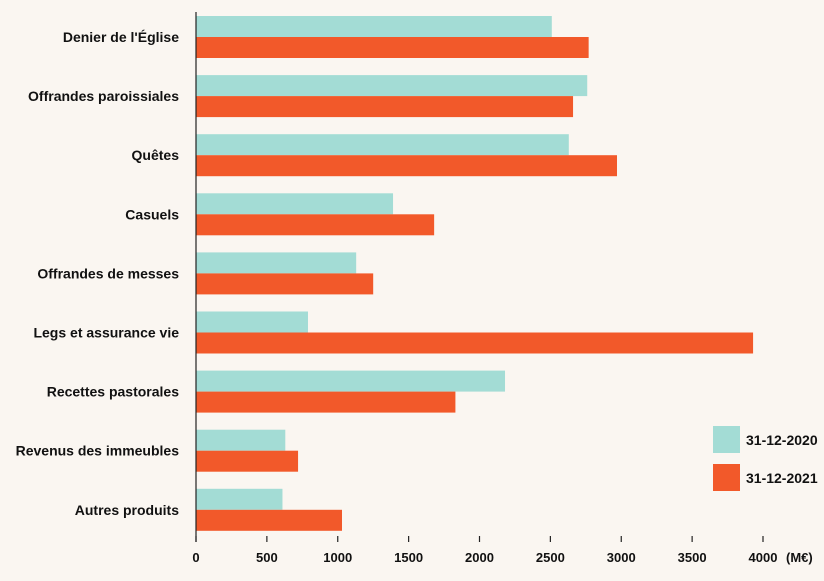  I want to click on x-tick-label: 1500, so click(408, 557).